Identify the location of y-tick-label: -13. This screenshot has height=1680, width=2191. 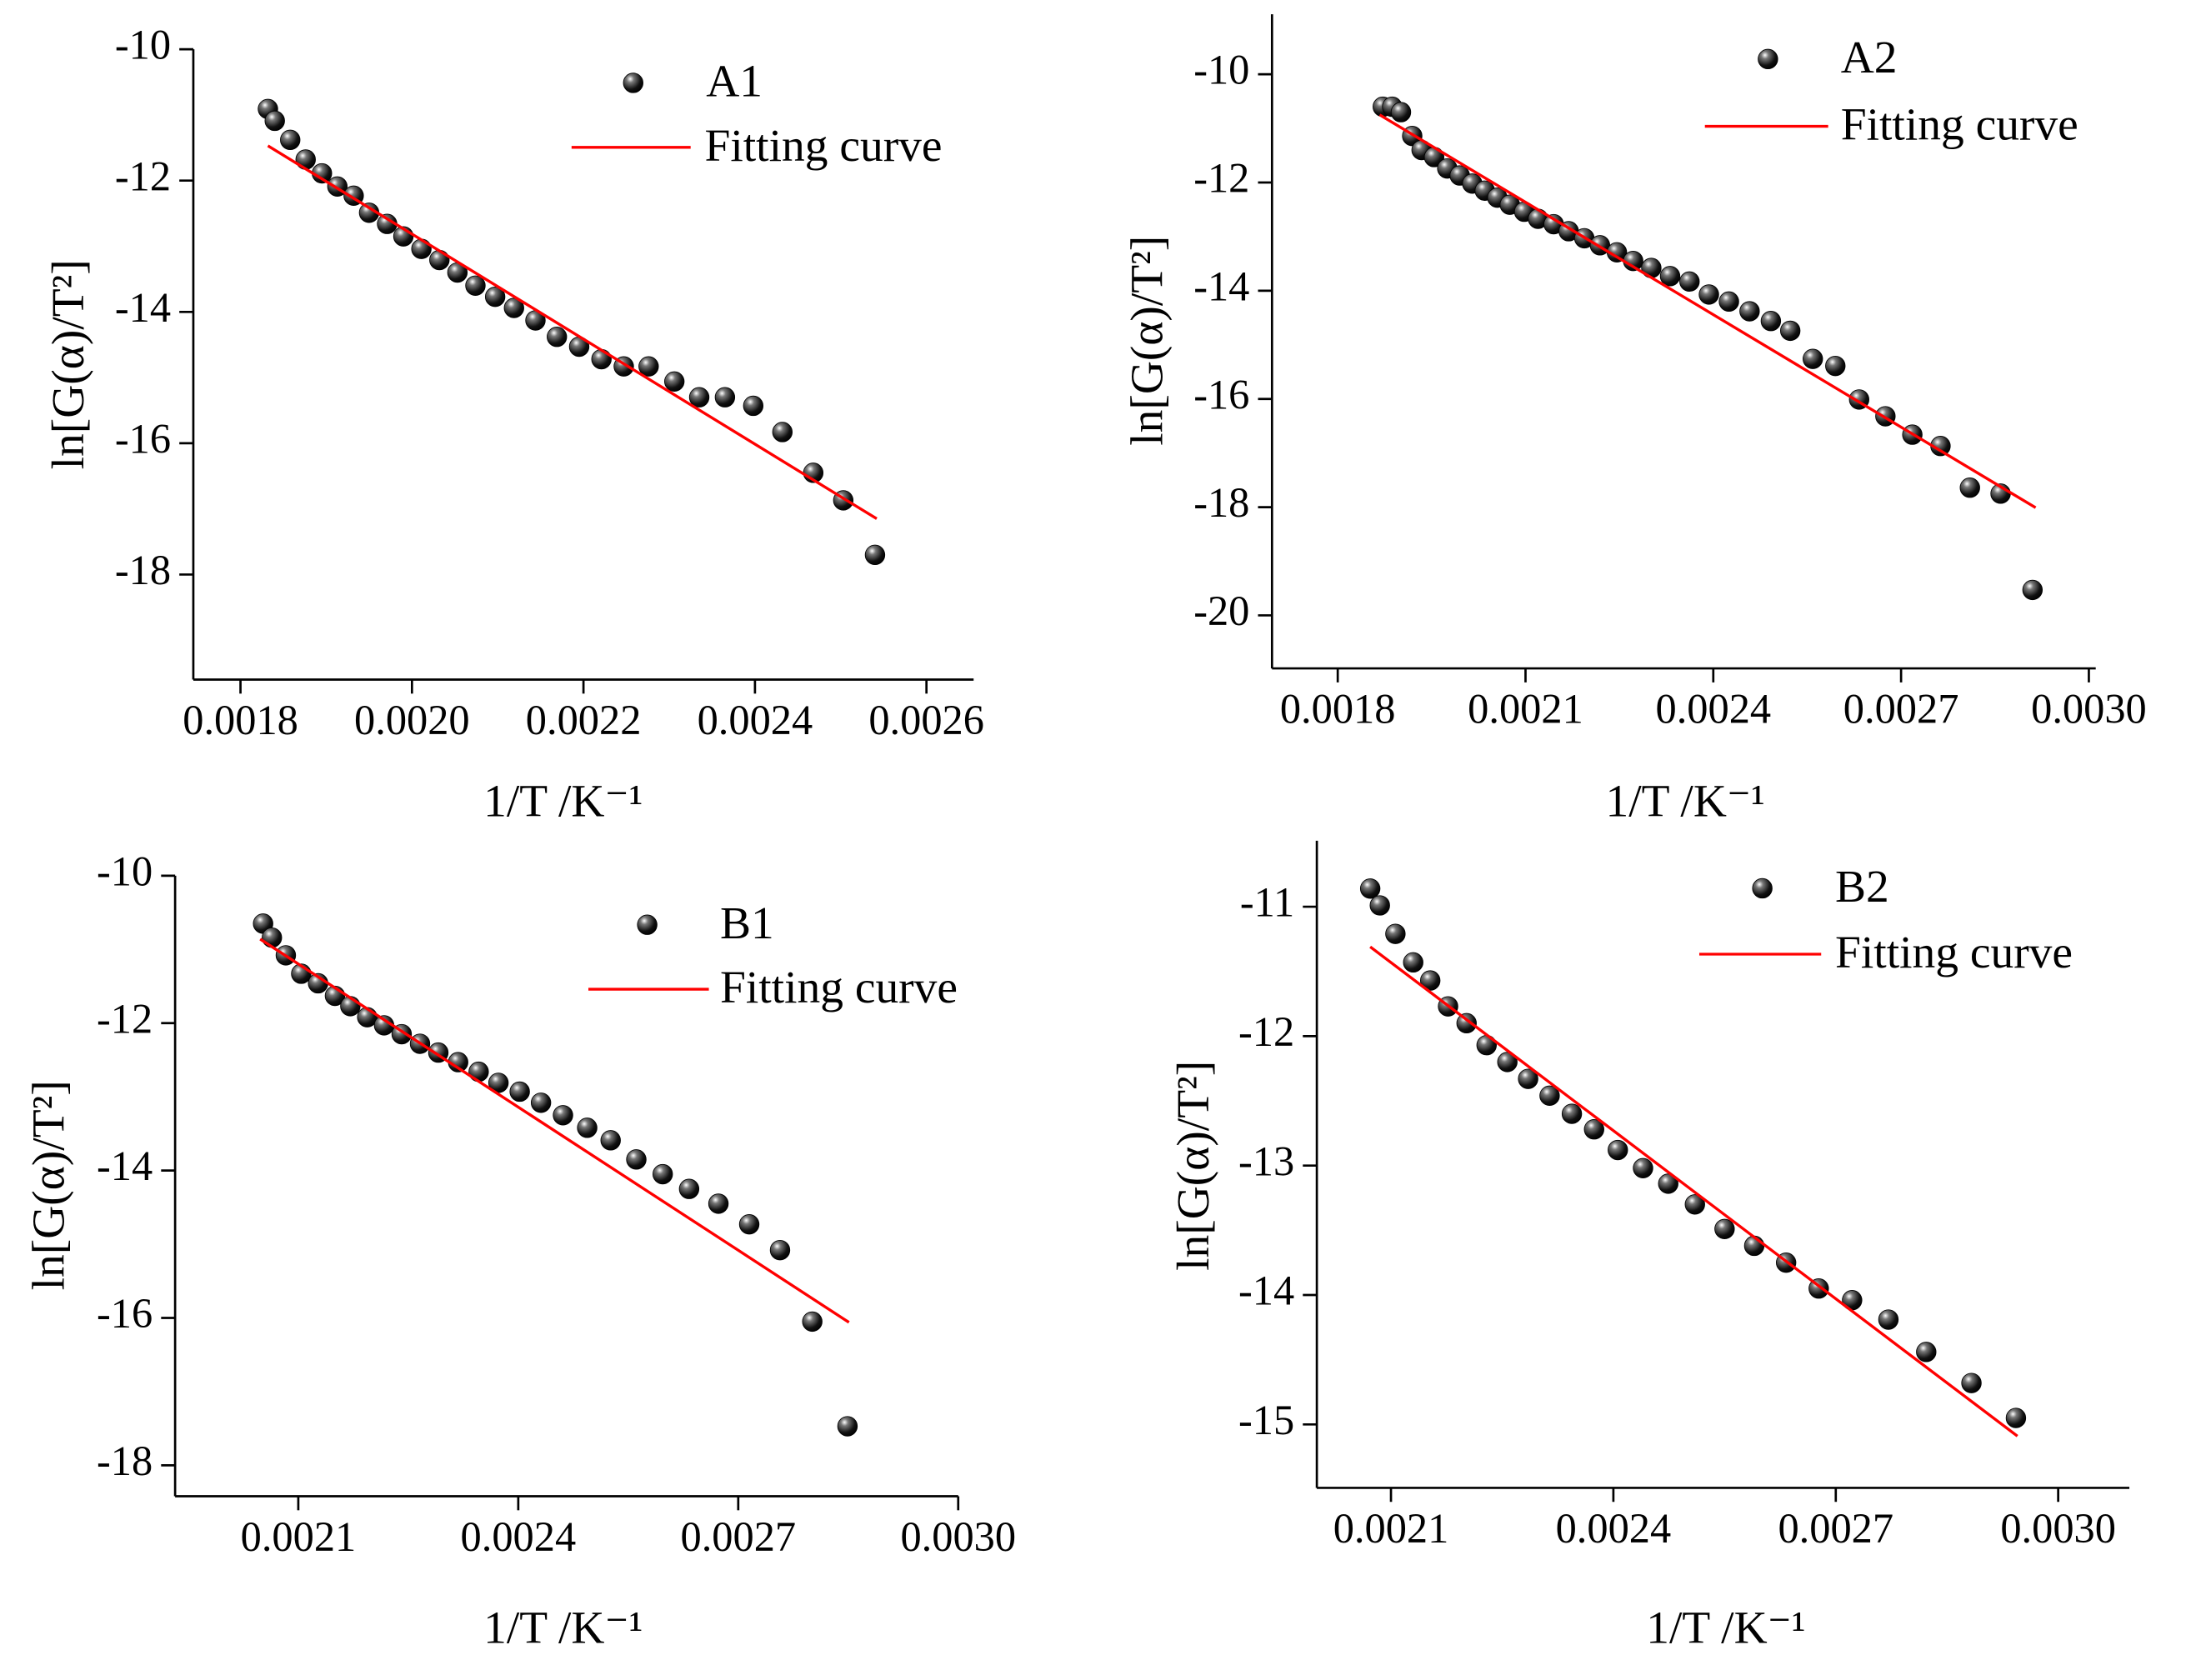
(1266, 1161).